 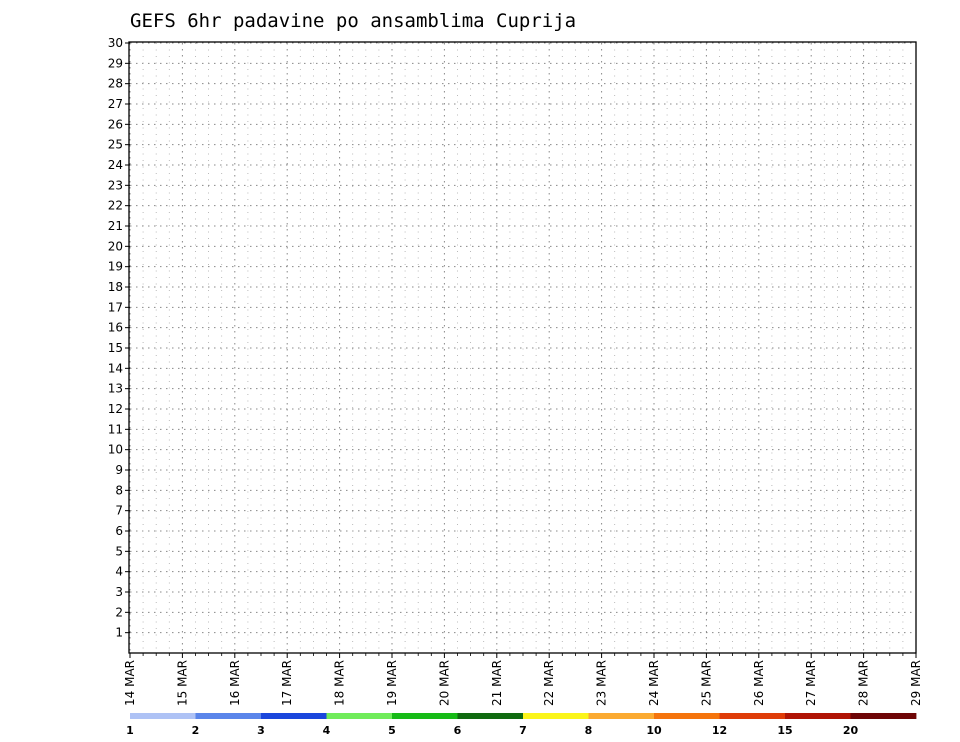 I want to click on colorbar-label: 20, so click(x=851, y=730).